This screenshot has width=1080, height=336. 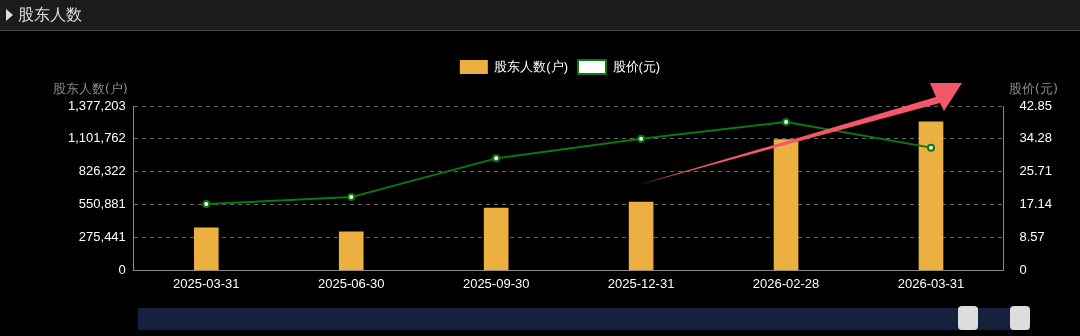 What do you see at coordinates (50, 15) in the screenshot?
I see `chart-title: 股东人数` at bounding box center [50, 15].